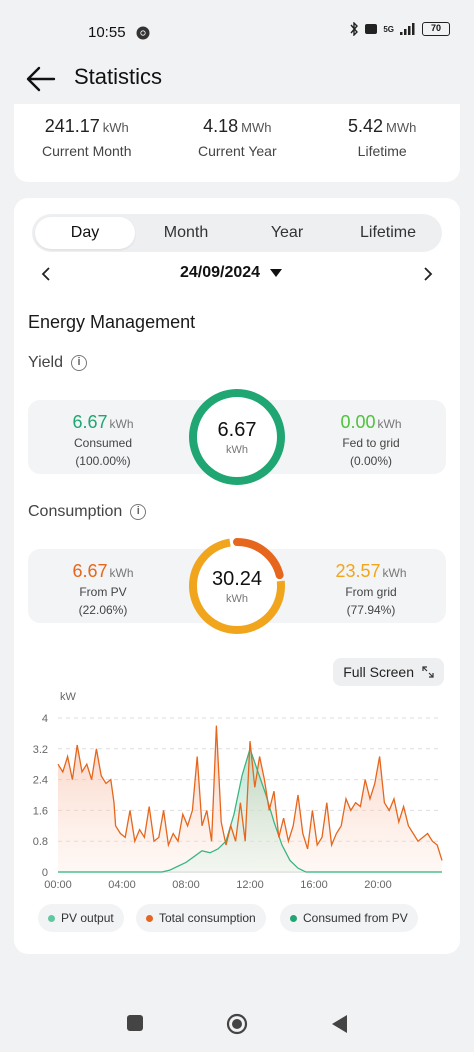  What do you see at coordinates (276, 273) in the screenshot?
I see `caret-down-icon` at bounding box center [276, 273].